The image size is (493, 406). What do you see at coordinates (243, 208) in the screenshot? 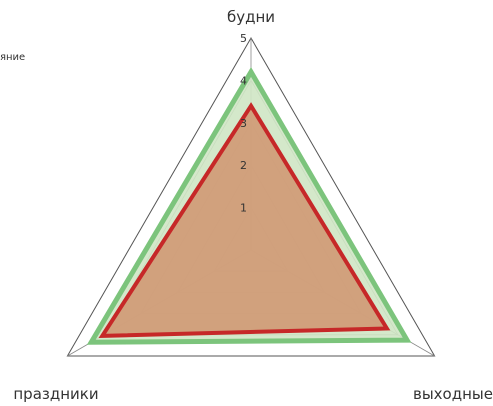
I see `tick-label-1: 1` at bounding box center [243, 208].